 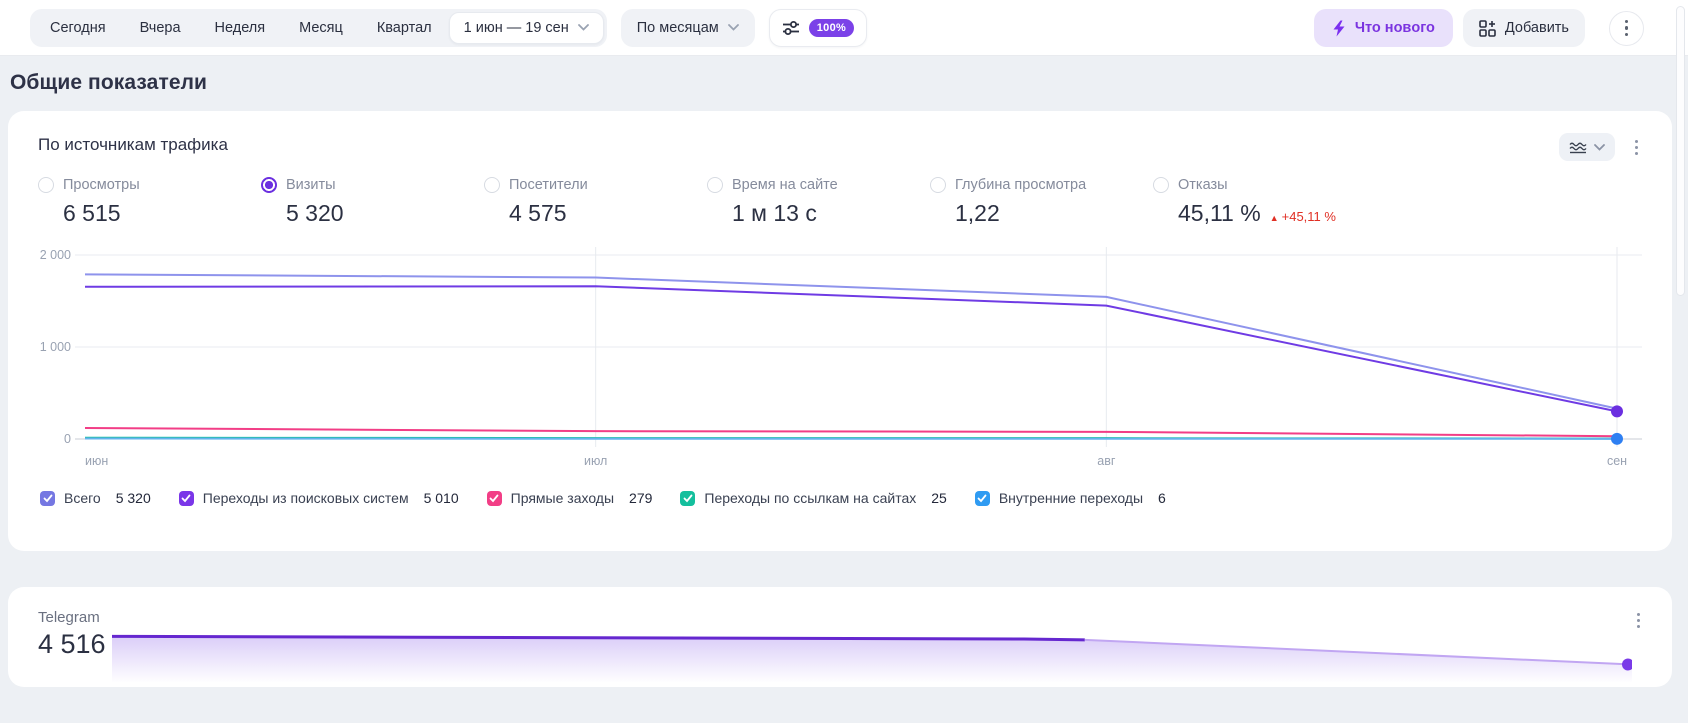 What do you see at coordinates (69, 617) in the screenshot?
I see `telegram-card-title: Telegram` at bounding box center [69, 617].